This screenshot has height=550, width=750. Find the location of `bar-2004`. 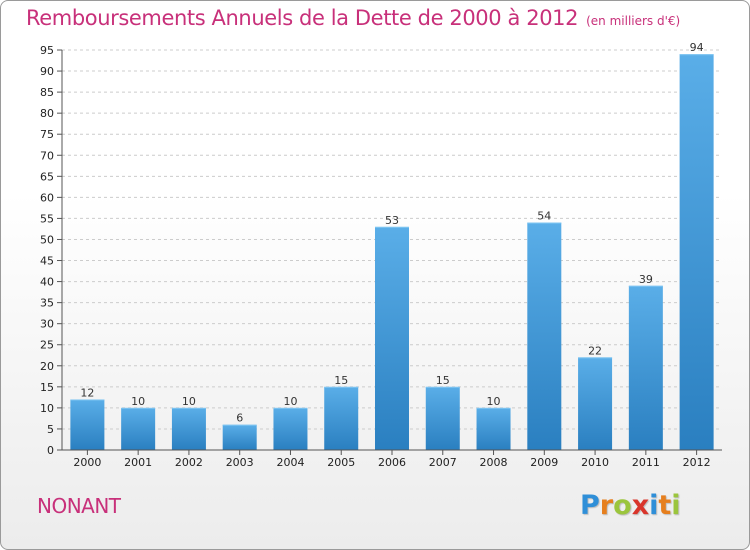

bar-2004 is located at coordinates (290, 428).